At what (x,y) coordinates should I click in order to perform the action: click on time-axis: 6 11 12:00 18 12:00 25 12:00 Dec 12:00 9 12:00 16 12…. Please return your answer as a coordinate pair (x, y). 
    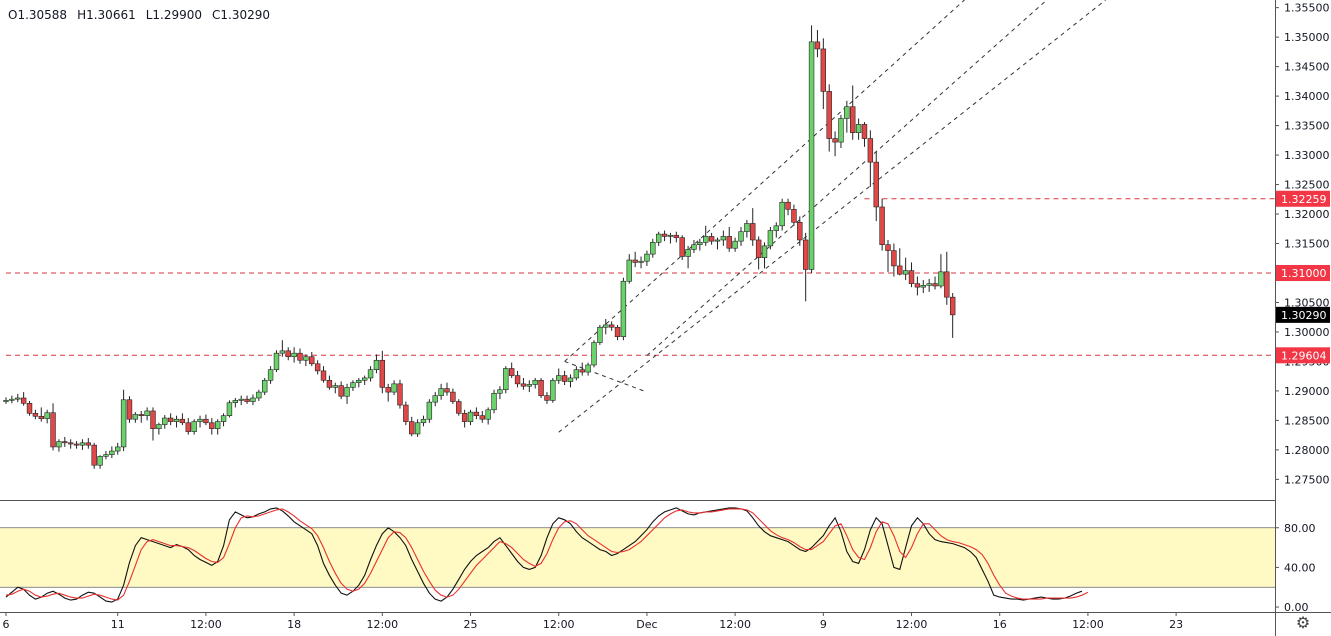
    Looking at the image, I should click on (665, 624).